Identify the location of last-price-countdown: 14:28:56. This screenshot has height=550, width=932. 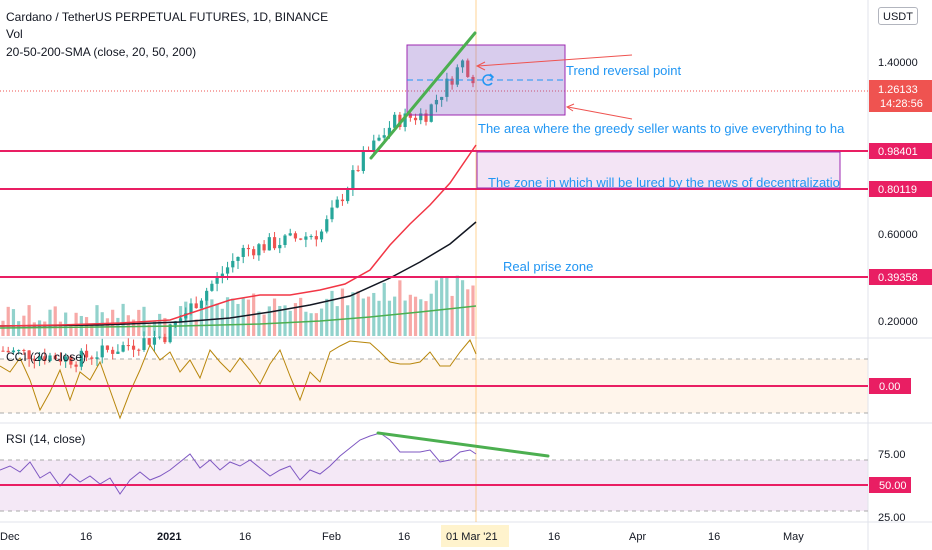
(901, 104).